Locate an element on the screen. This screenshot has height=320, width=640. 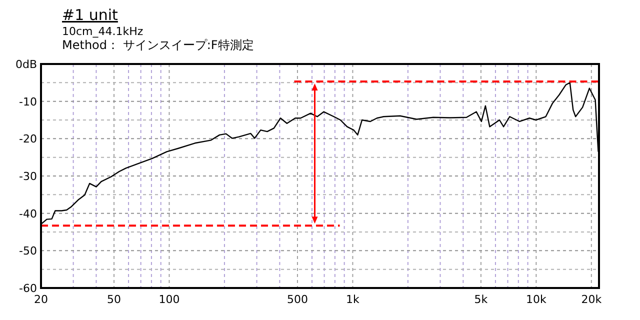
x-tick-label: 5k is located at coordinates (481, 299).